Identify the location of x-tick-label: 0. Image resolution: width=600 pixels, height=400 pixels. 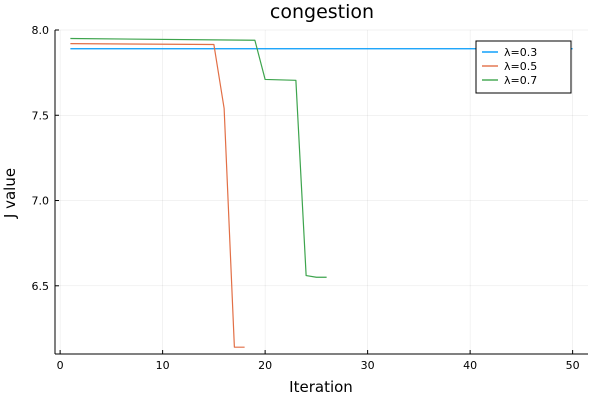
(60, 365).